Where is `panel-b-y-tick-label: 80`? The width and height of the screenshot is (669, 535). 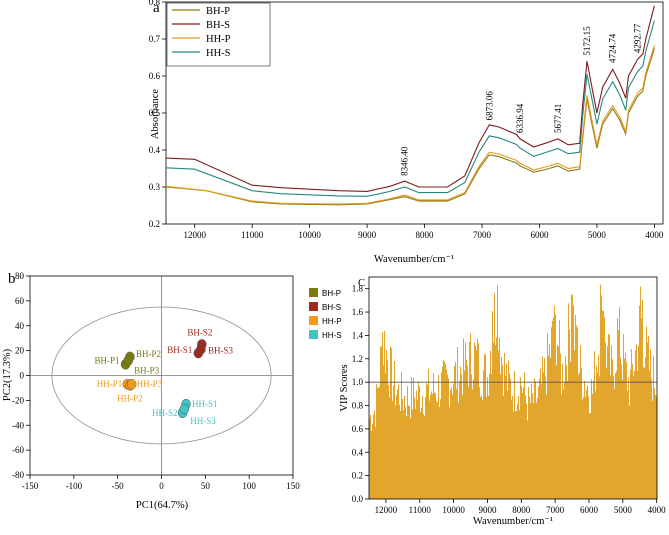 panel-b-y-tick-label: 80 is located at coordinates (20, 276).